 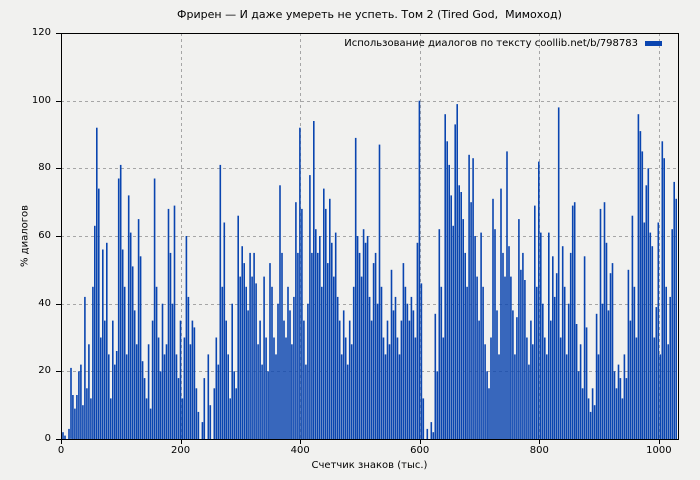 What do you see at coordinates (44, 303) in the screenshot?
I see `y-tick-label: 40` at bounding box center [44, 303].